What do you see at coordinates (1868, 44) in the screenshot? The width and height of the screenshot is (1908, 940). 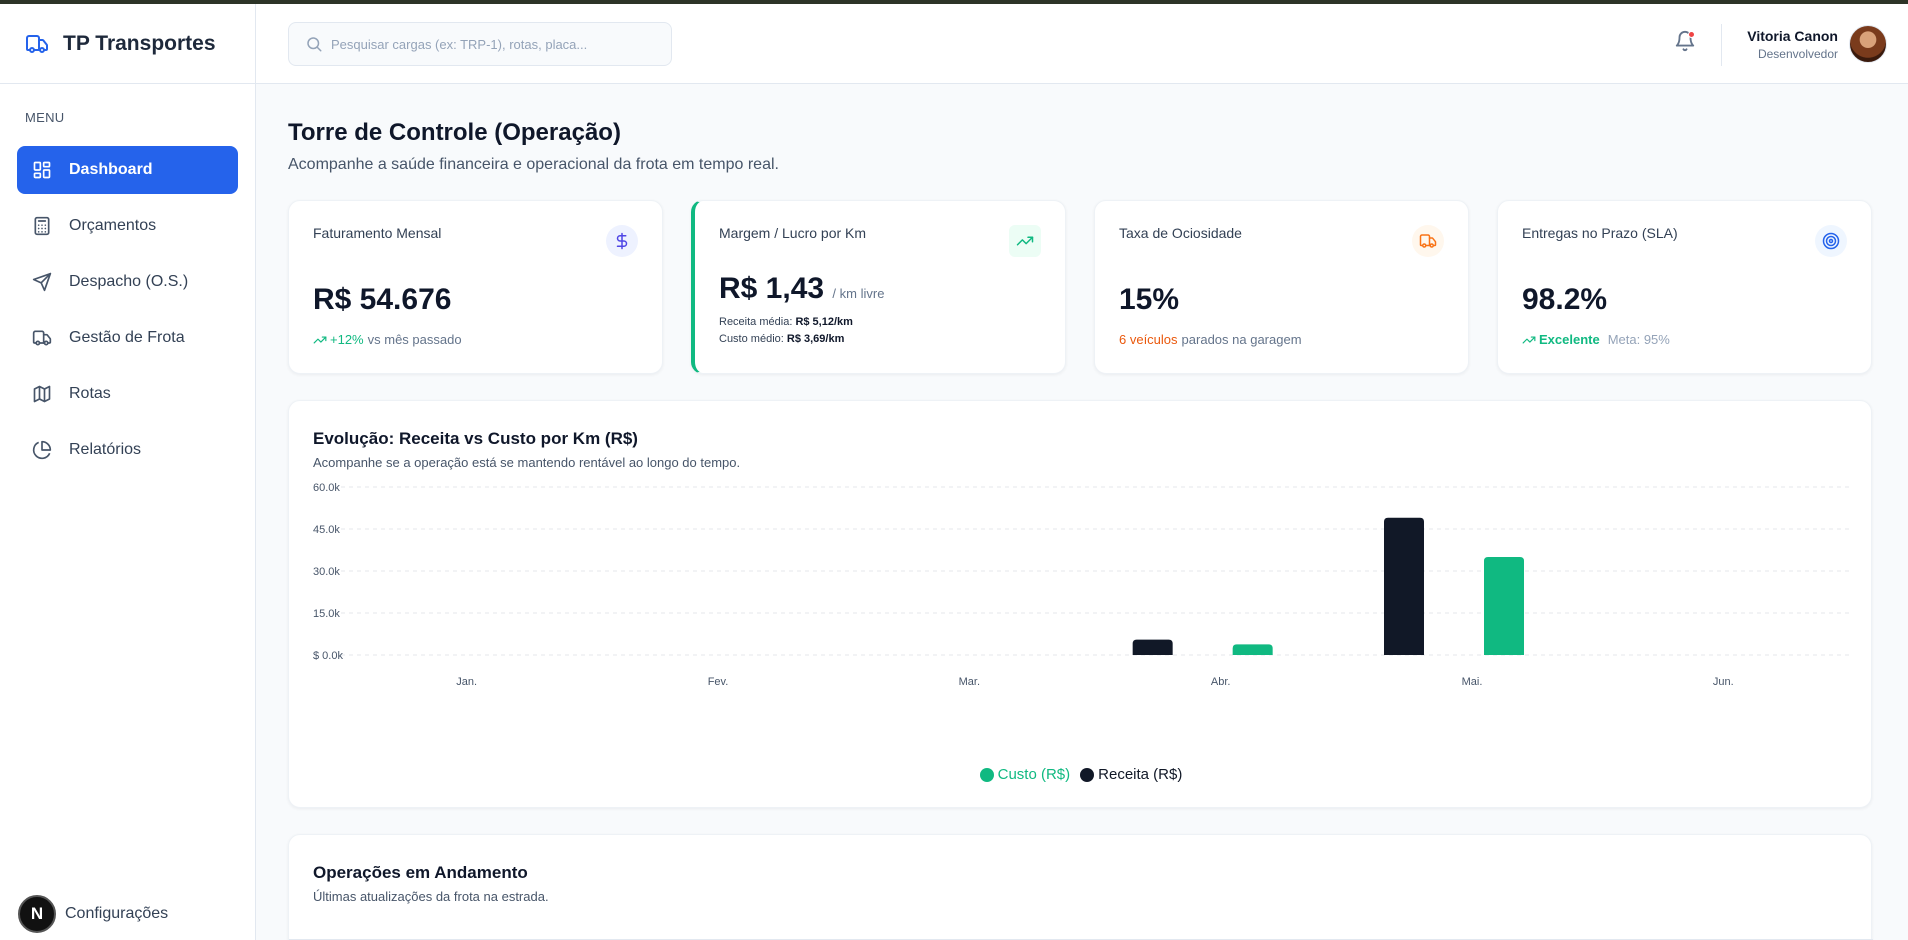 I see `avatar` at bounding box center [1868, 44].